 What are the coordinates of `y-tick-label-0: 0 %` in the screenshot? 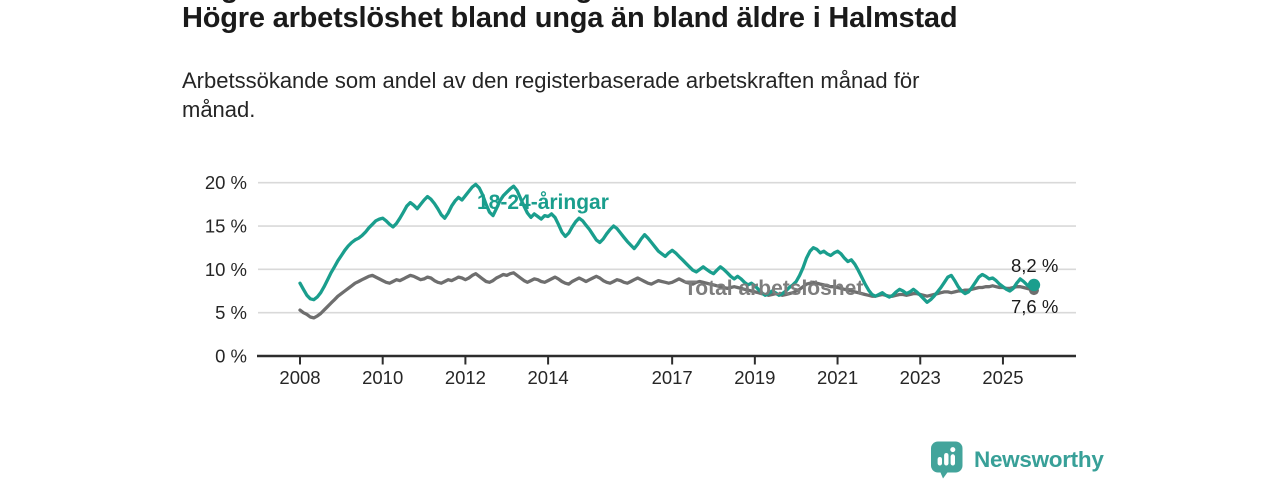 It's located at (231, 356).